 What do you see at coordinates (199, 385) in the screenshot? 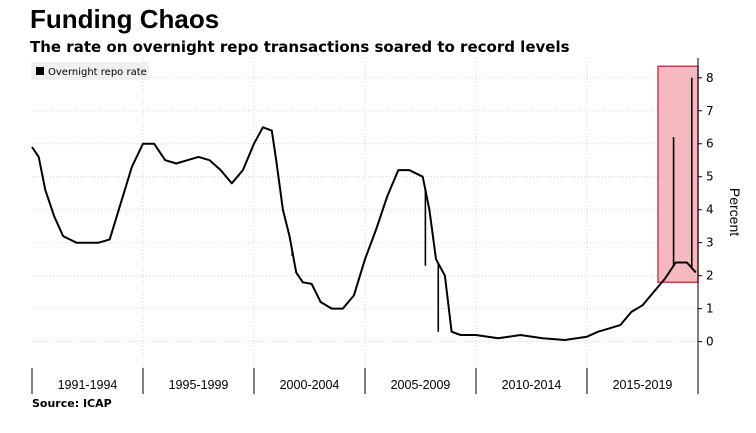
I see `x-category-label-1: 1995-1999` at bounding box center [199, 385].